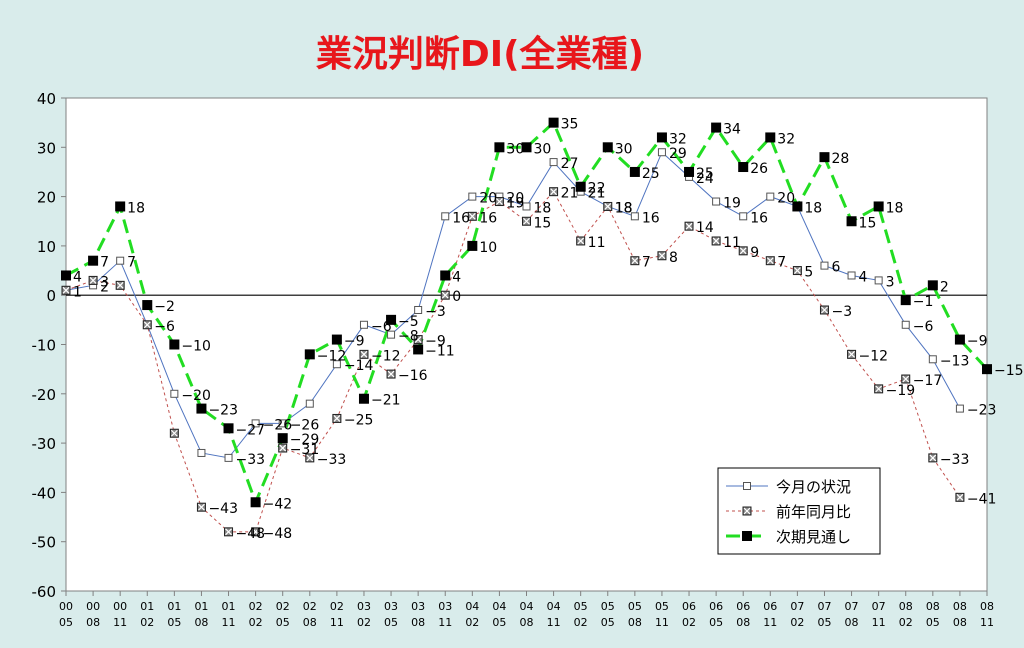 This screenshot has height=648, width=1024. What do you see at coordinates (689, 606) in the screenshot?
I see `x-tick-year: 06` at bounding box center [689, 606].